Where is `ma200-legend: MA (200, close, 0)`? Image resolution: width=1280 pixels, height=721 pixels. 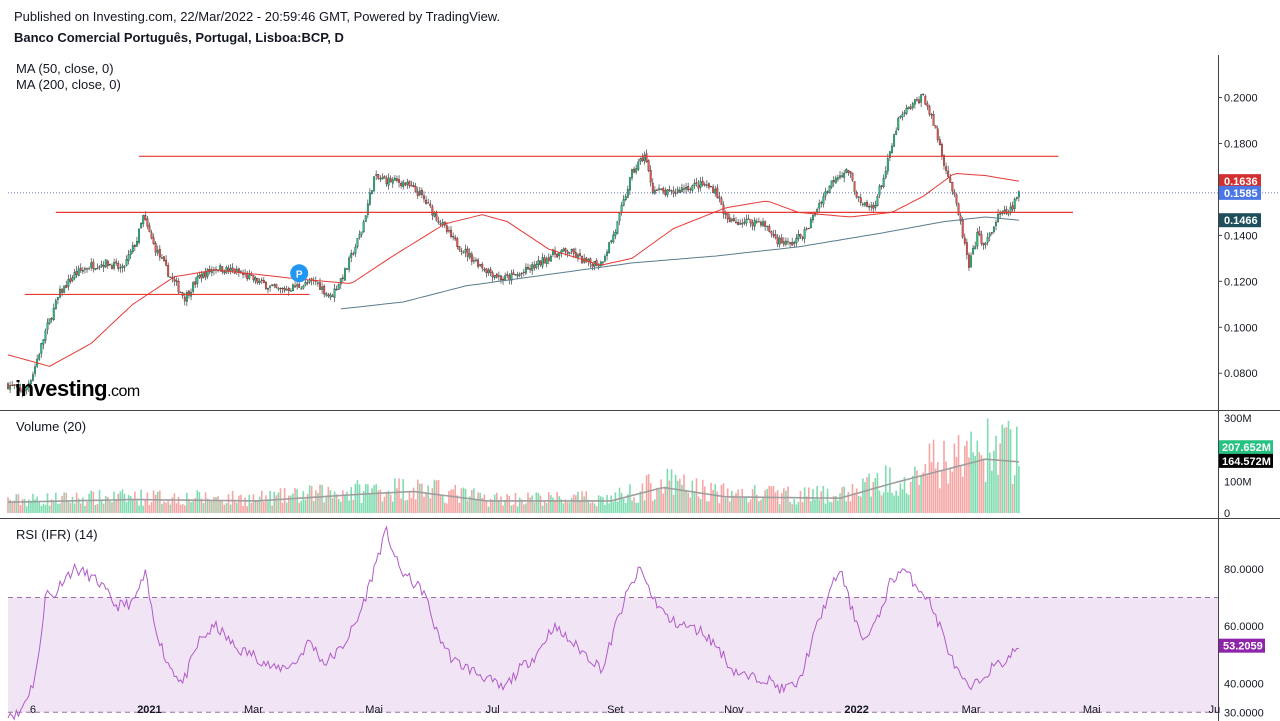 ma200-legend: MA (200, close, 0) is located at coordinates (68, 84).